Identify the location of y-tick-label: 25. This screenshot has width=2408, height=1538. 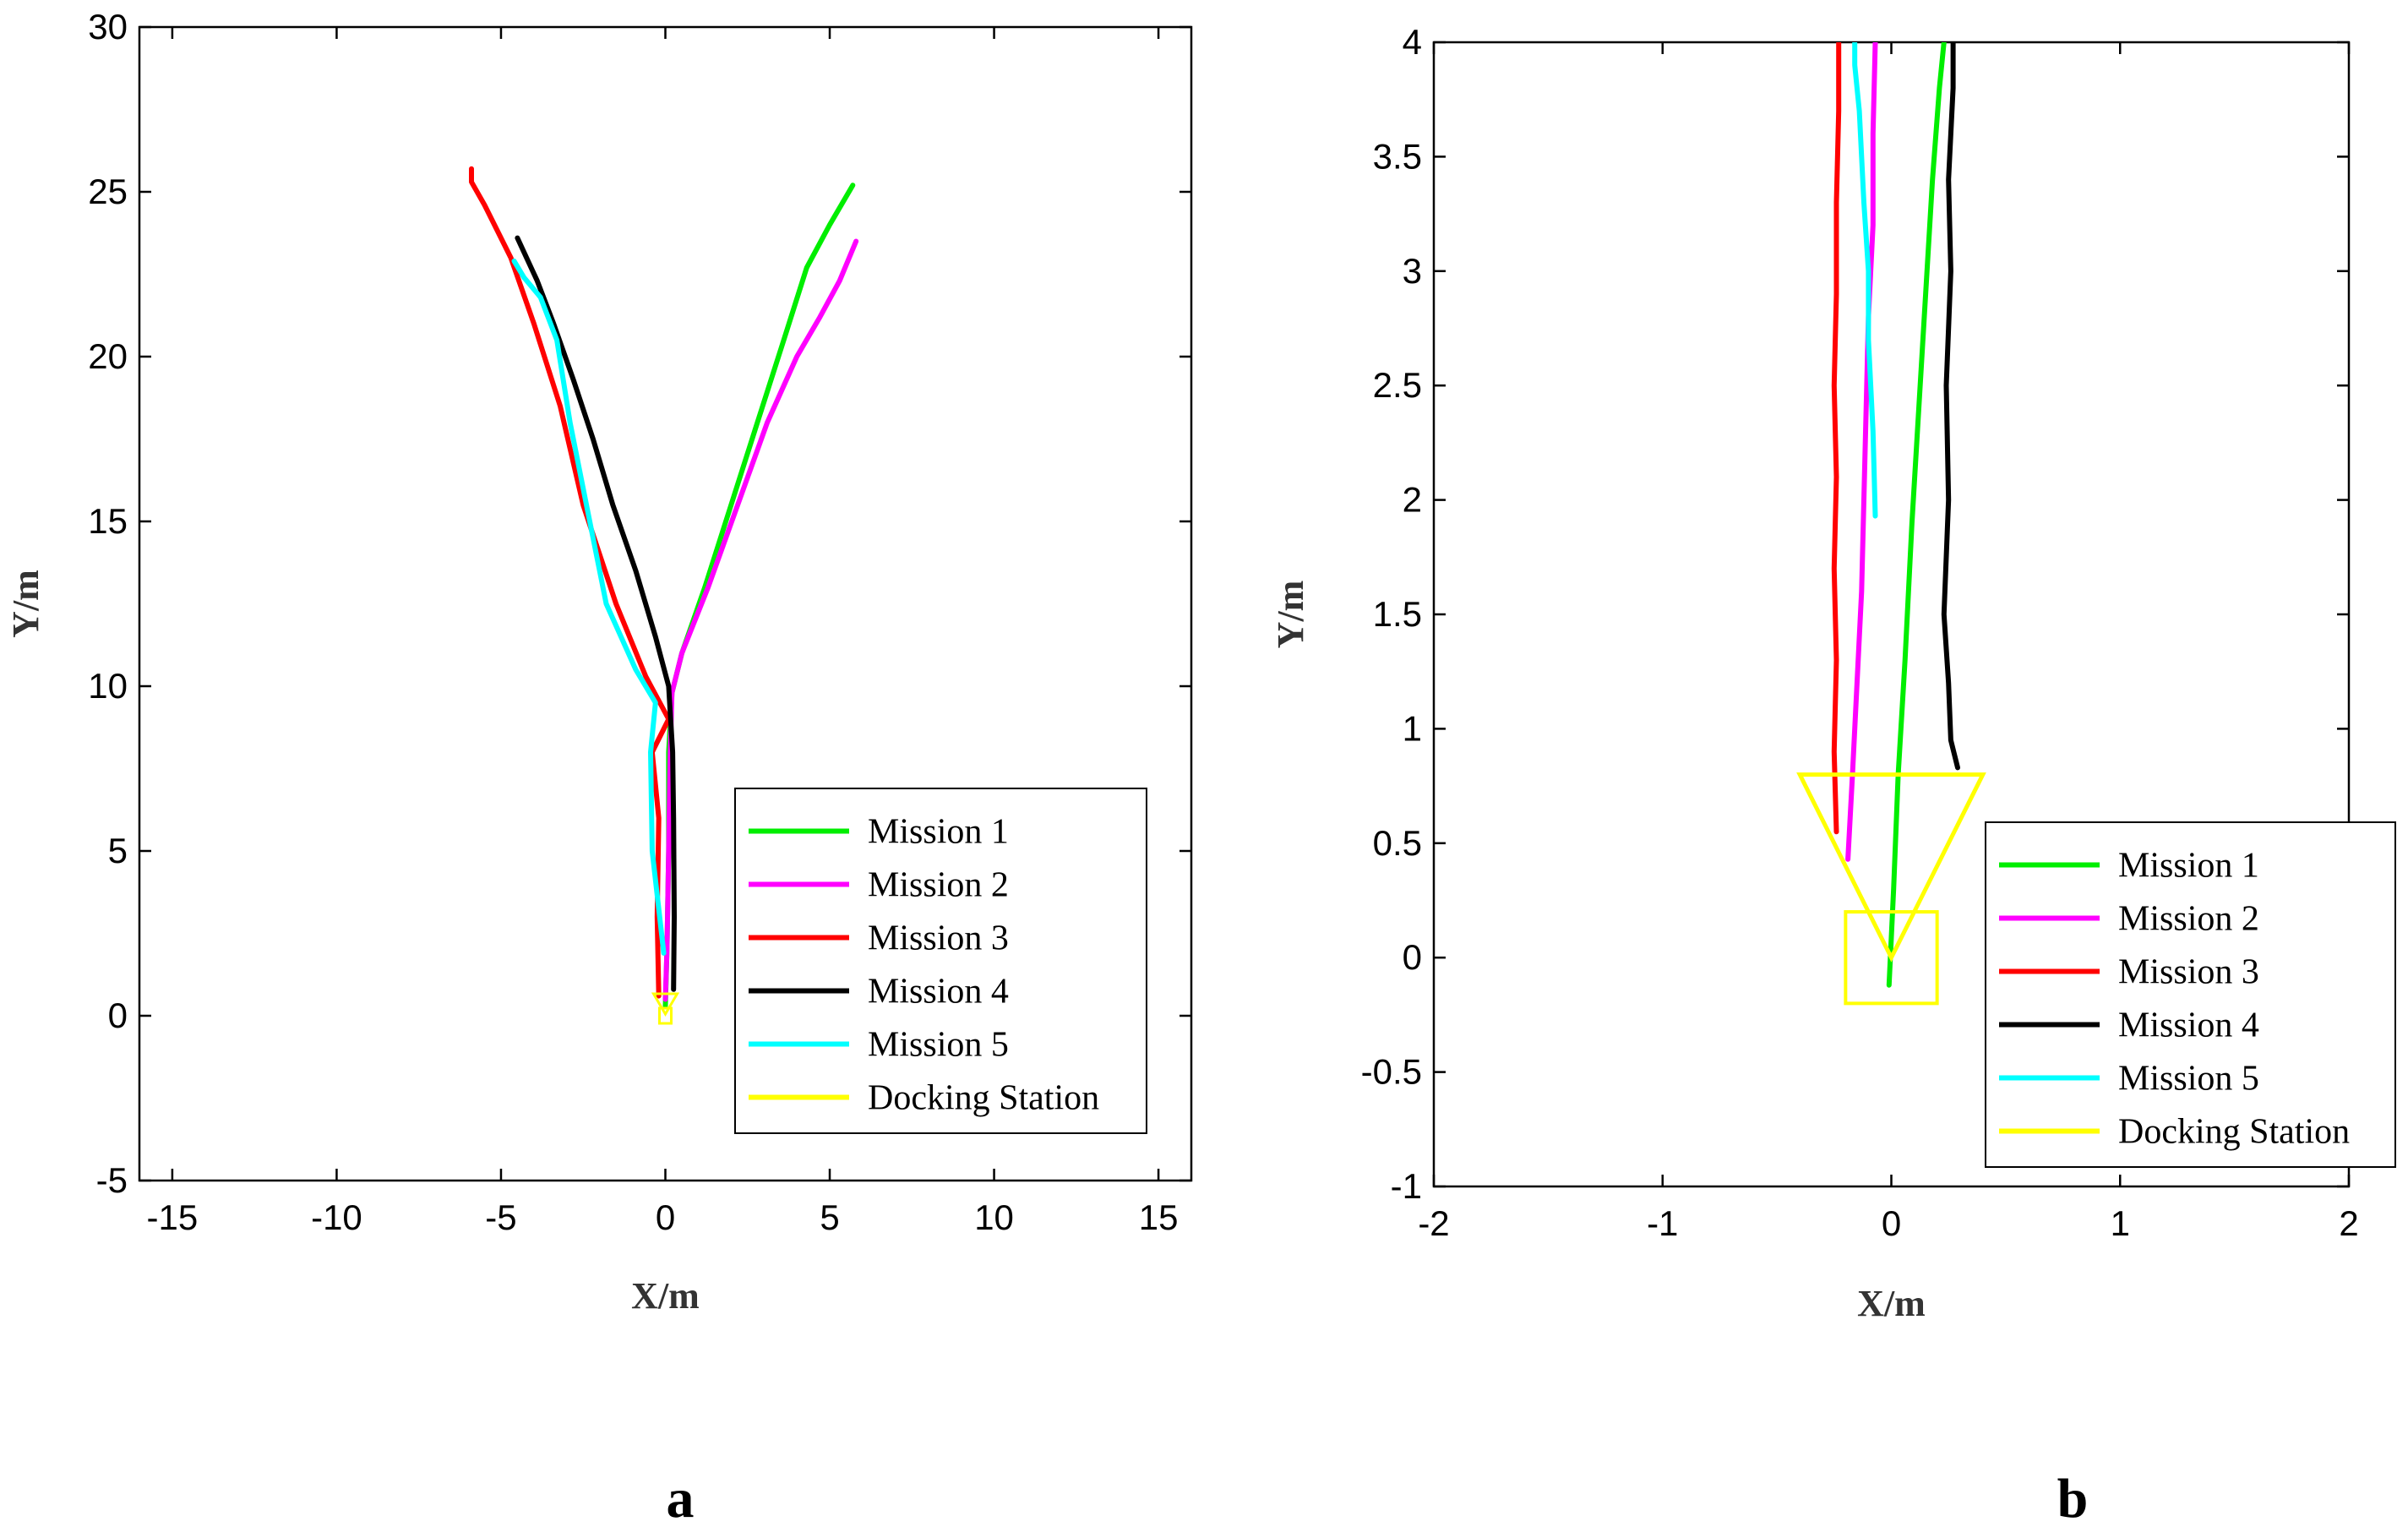
(108, 192).